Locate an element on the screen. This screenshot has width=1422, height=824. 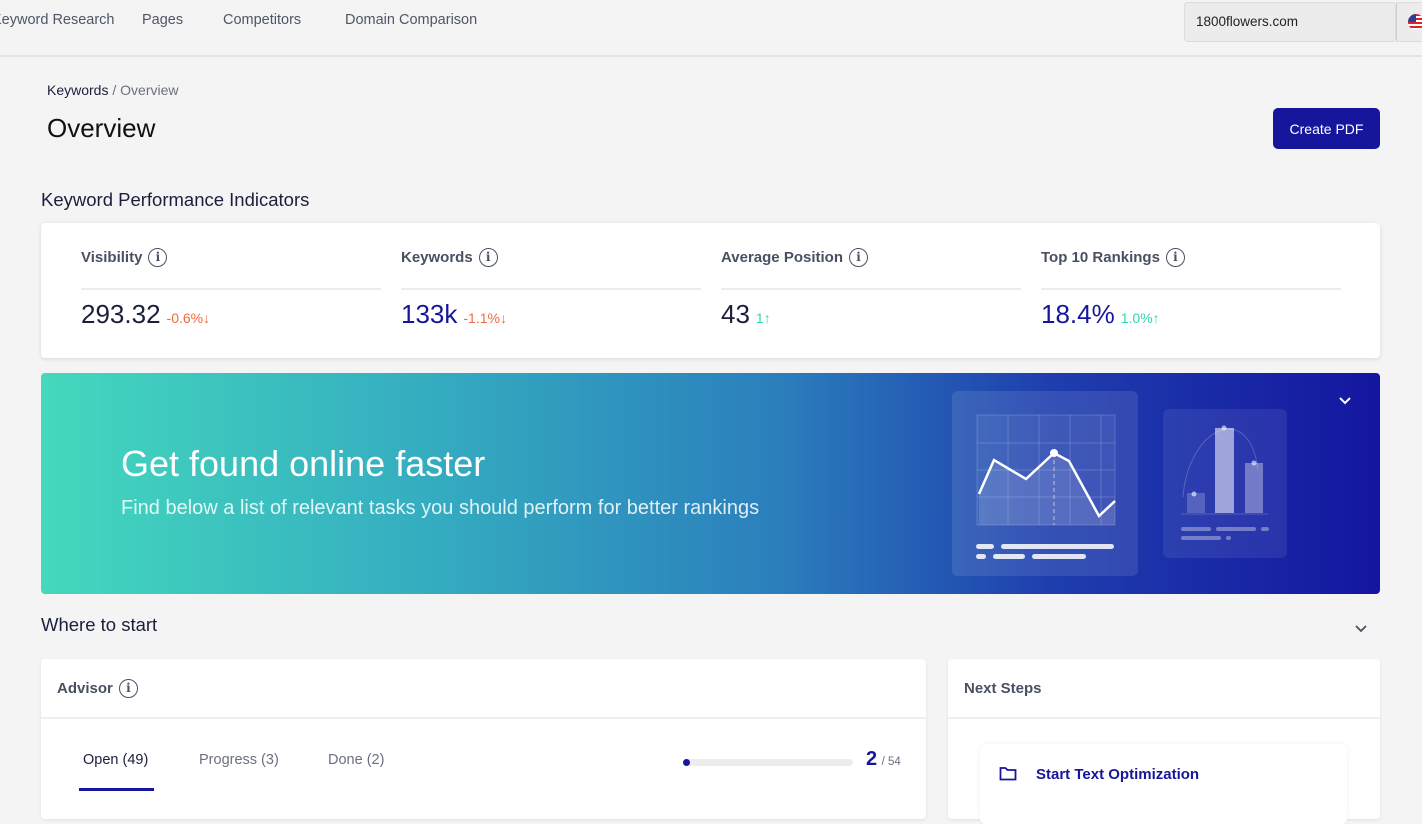
kpi-value-row: 18.4% 1.0%↑ is located at coordinates (1100, 314).